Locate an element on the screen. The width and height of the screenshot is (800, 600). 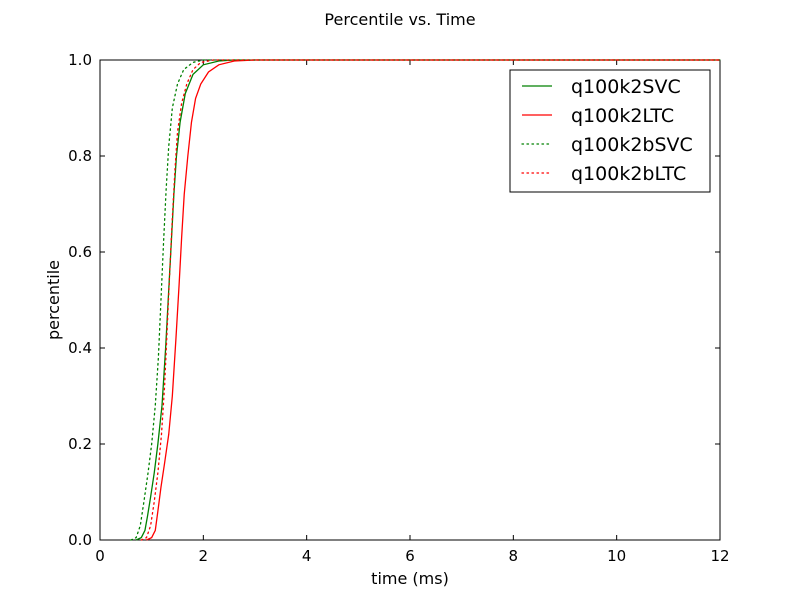
x-axis-label: time (ms) is located at coordinates (410, 578).